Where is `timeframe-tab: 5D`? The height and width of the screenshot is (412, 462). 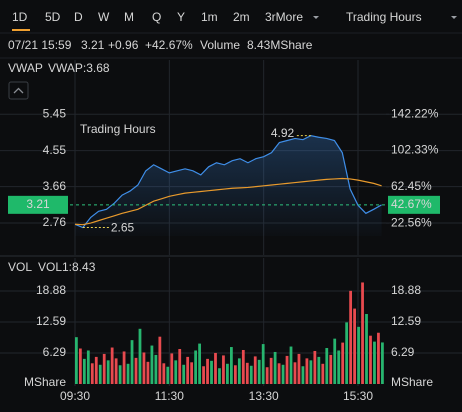
timeframe-tab: 5D is located at coordinates (53, 17).